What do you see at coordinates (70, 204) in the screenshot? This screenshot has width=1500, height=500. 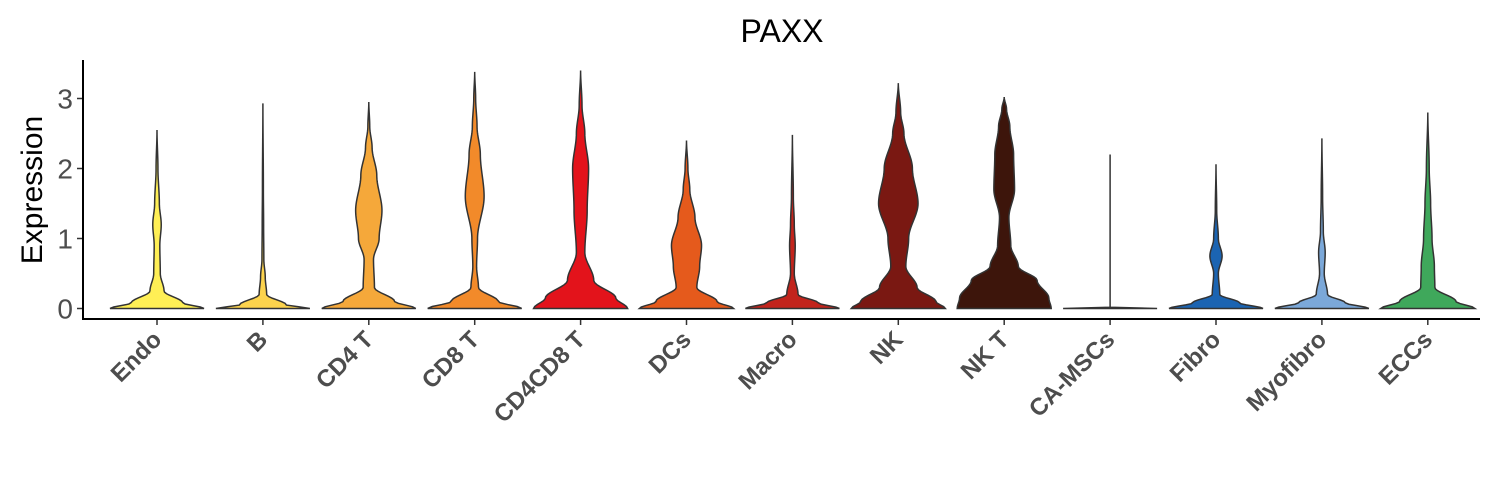 I see `y-axis-ticks: 0 1 2 3` at bounding box center [70, 204].